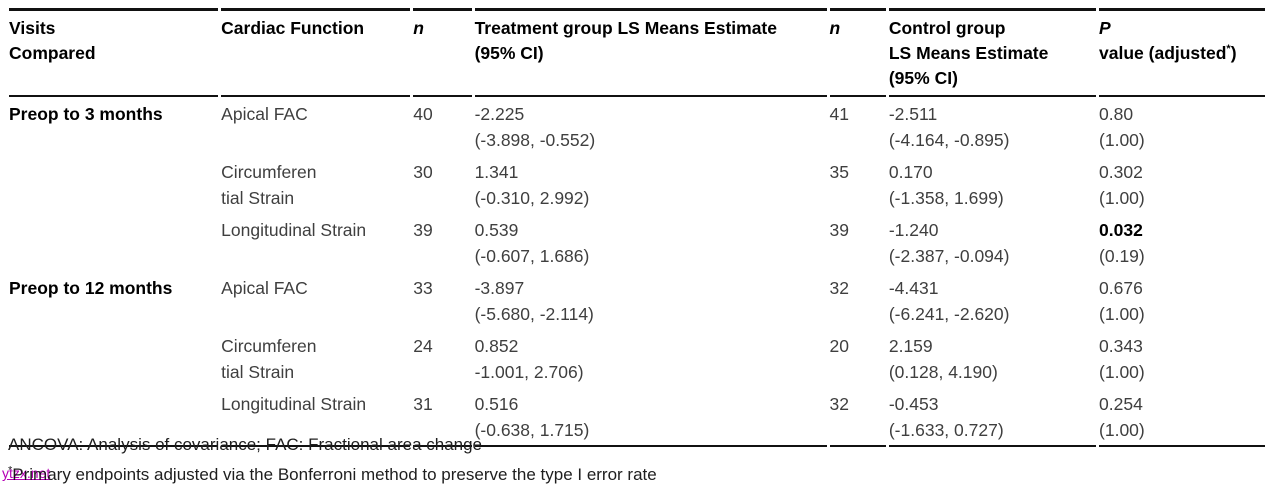 The width and height of the screenshot is (1276, 491). I want to click on control-estimate-cell: 2.159 (0.128, 4.190), so click(992, 358).